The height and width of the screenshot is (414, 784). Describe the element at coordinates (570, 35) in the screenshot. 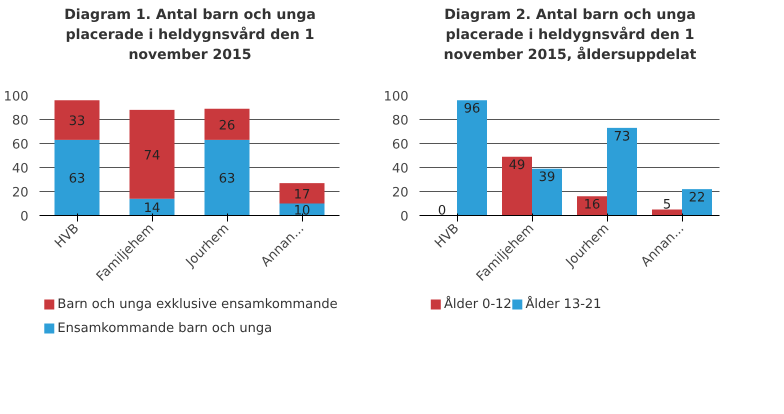

I see `chart-title: Diagram 2. Antal barn och unga placerade i heldygnsvård den 1 november 2015, åldersuppdelat` at that location.